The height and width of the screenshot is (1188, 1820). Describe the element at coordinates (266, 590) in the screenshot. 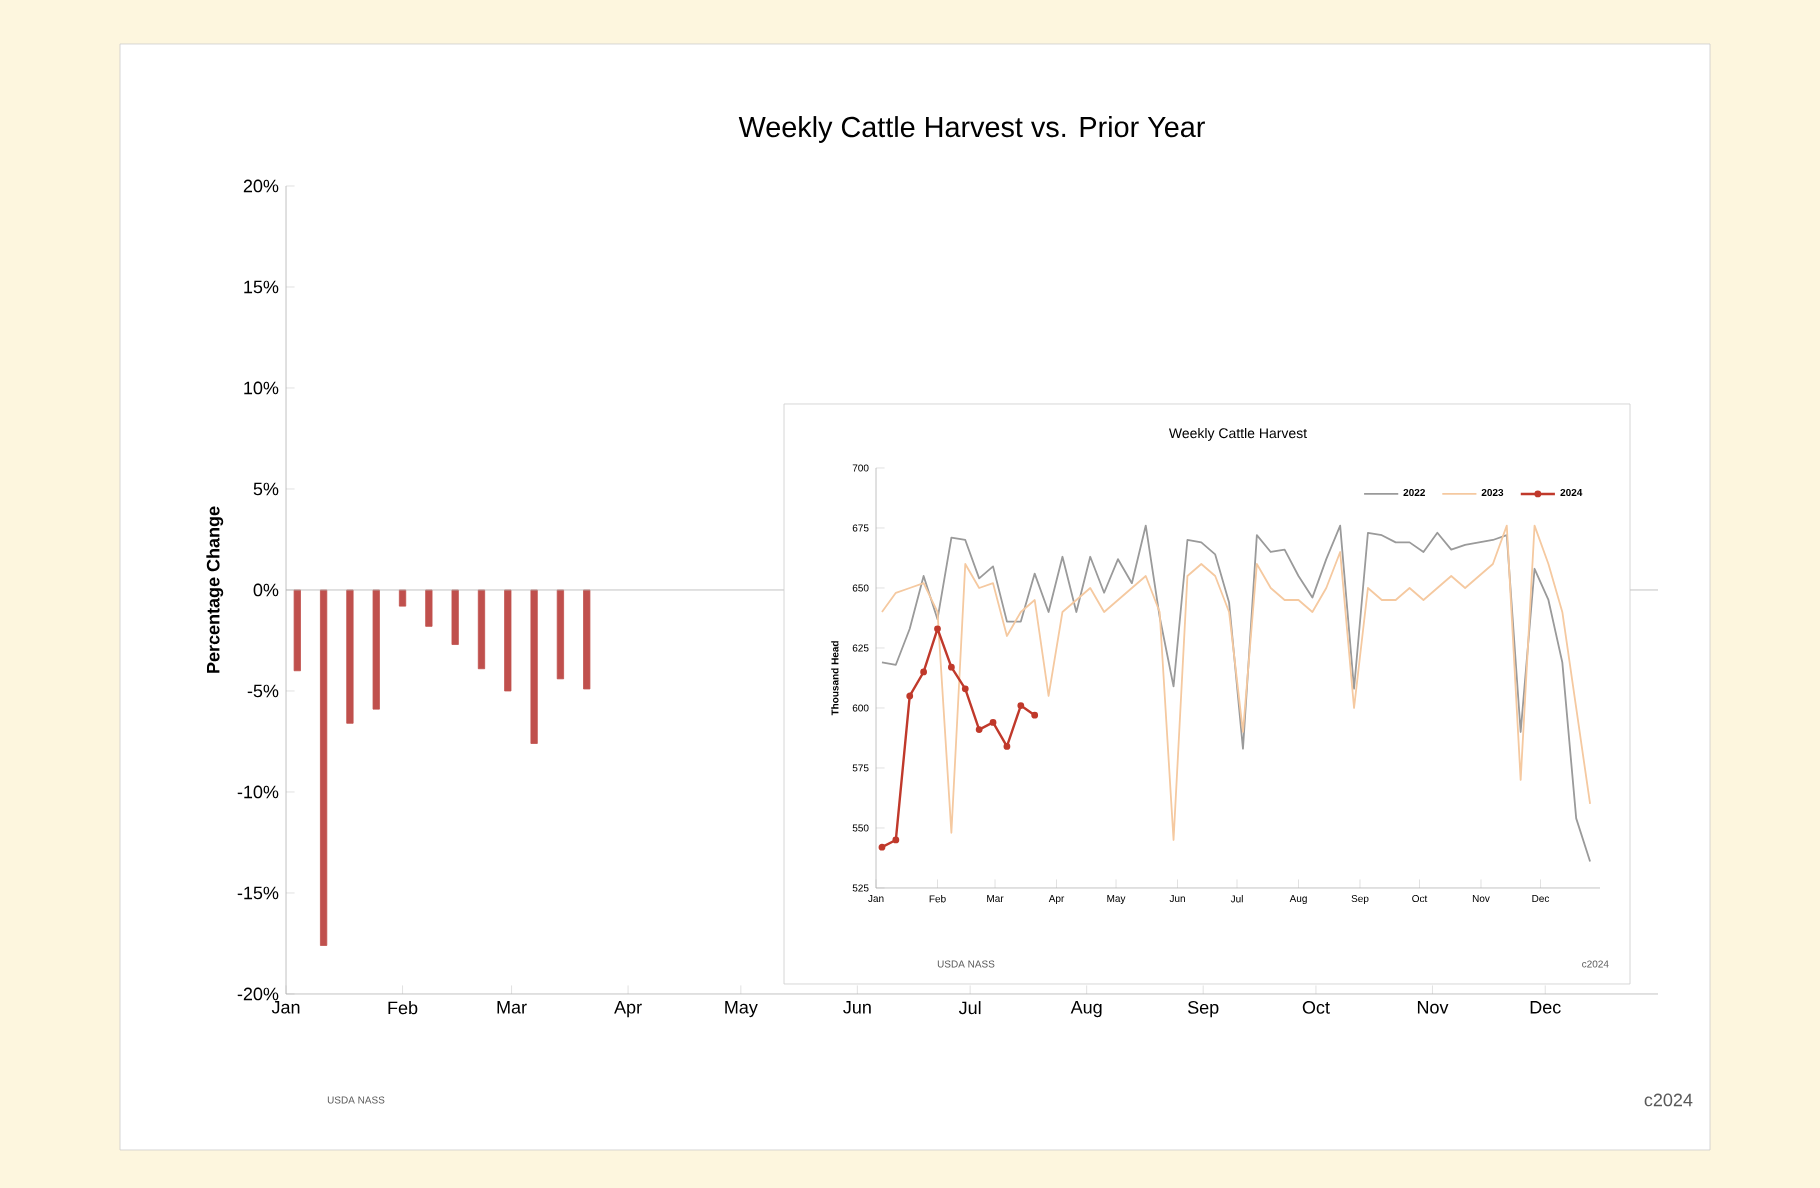

I see `y-tick-label: 0%` at that location.